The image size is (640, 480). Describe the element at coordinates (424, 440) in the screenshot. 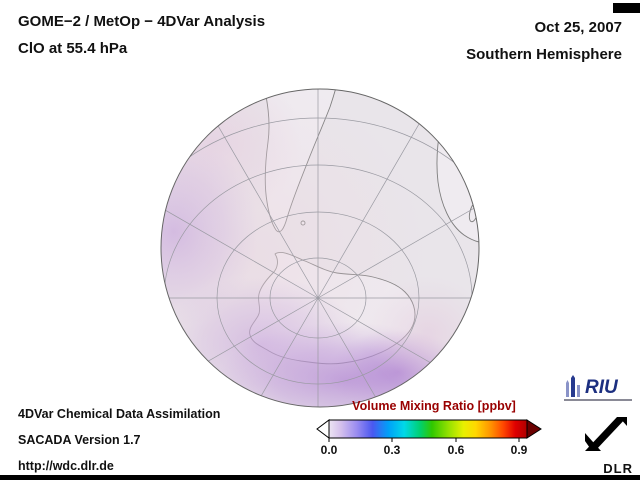

I see `colorbar-ticks` at that location.